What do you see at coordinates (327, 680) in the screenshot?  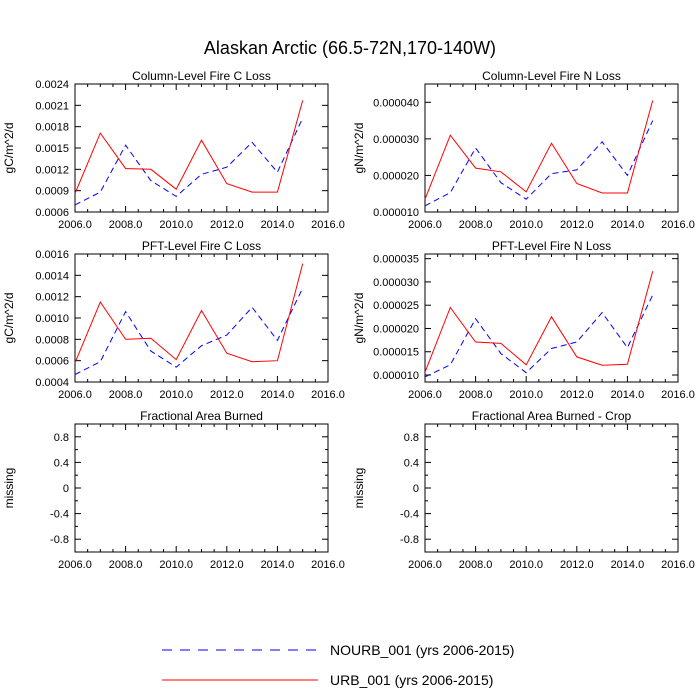 I see `legend-item-2: URB_001 (yrs 2006-2015)` at bounding box center [327, 680].